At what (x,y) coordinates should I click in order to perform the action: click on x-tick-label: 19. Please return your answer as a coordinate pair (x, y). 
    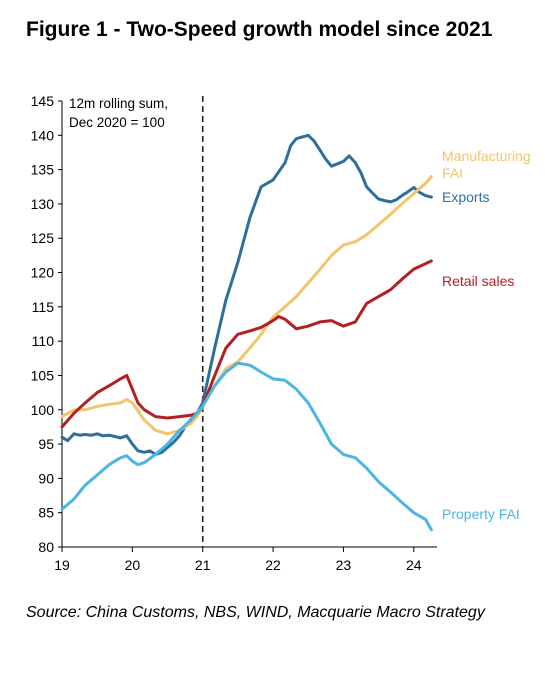
    Looking at the image, I should click on (62, 565).